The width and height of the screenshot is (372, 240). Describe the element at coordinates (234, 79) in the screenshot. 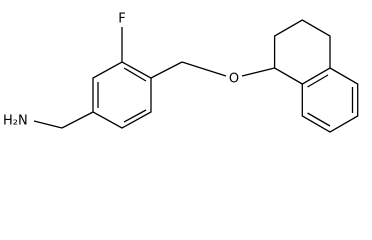

I see `atom-label: O` at that location.